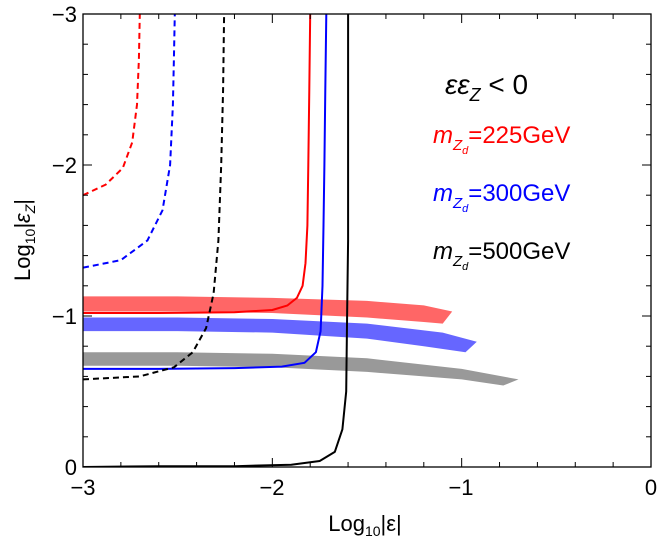 Image resolution: width=669 pixels, height=542 pixels. I want to click on legend: mZd=225GeV mZd=300GeV mZd=500GeV, so click(501, 197).